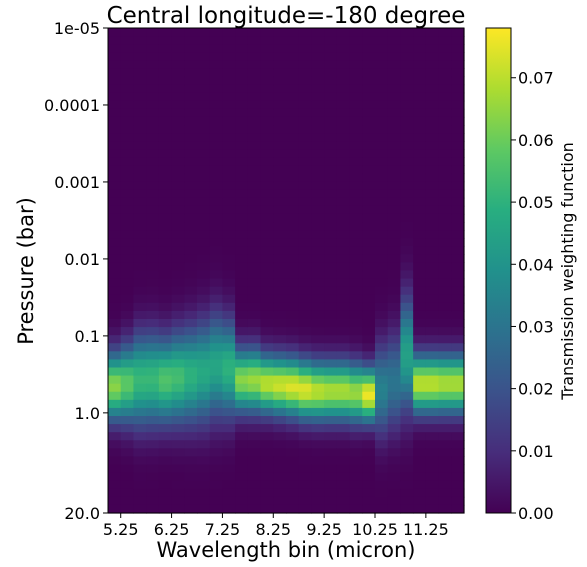  I want to click on y-axis-label: Pressure (bar), so click(26, 271).